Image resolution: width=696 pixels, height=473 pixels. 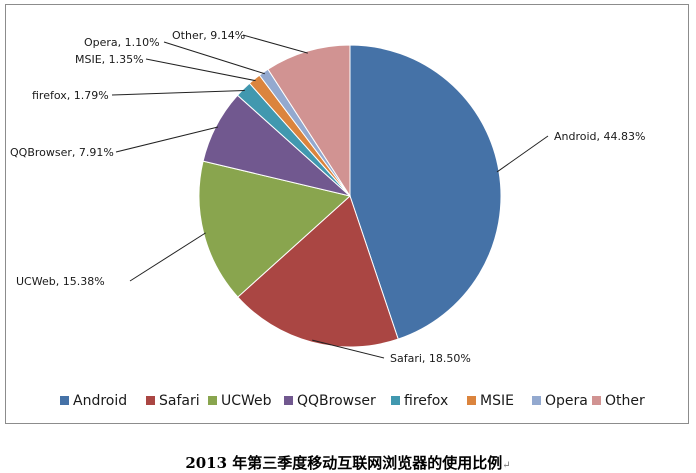 What do you see at coordinates (596, 400) in the screenshot?
I see `legend-swatch-other` at bounding box center [596, 400].